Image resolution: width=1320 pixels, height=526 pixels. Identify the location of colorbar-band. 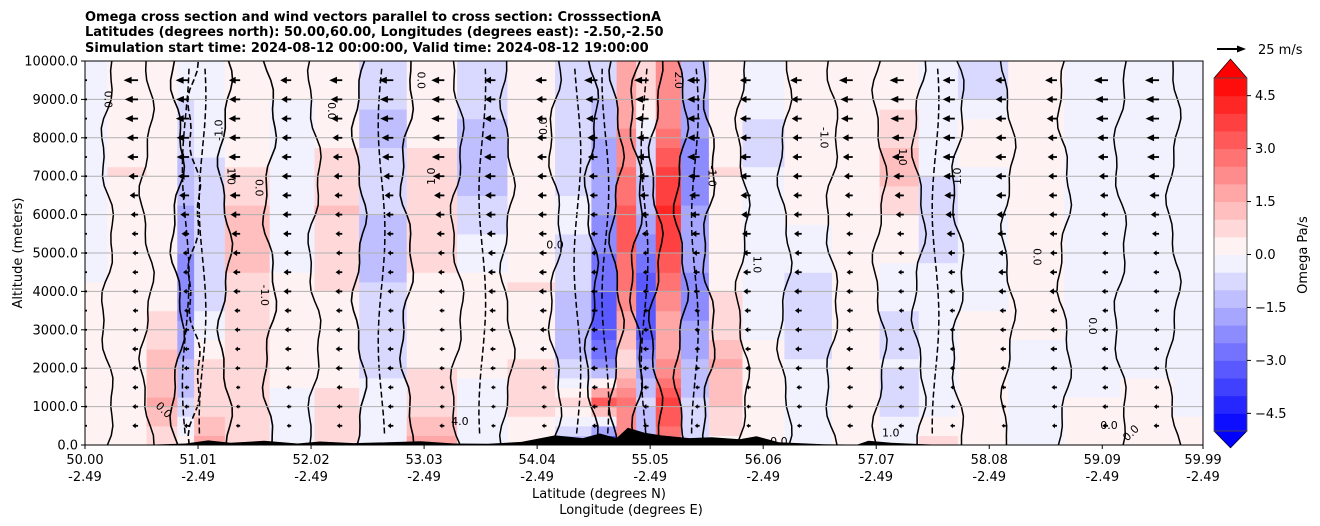
(1230, 140).